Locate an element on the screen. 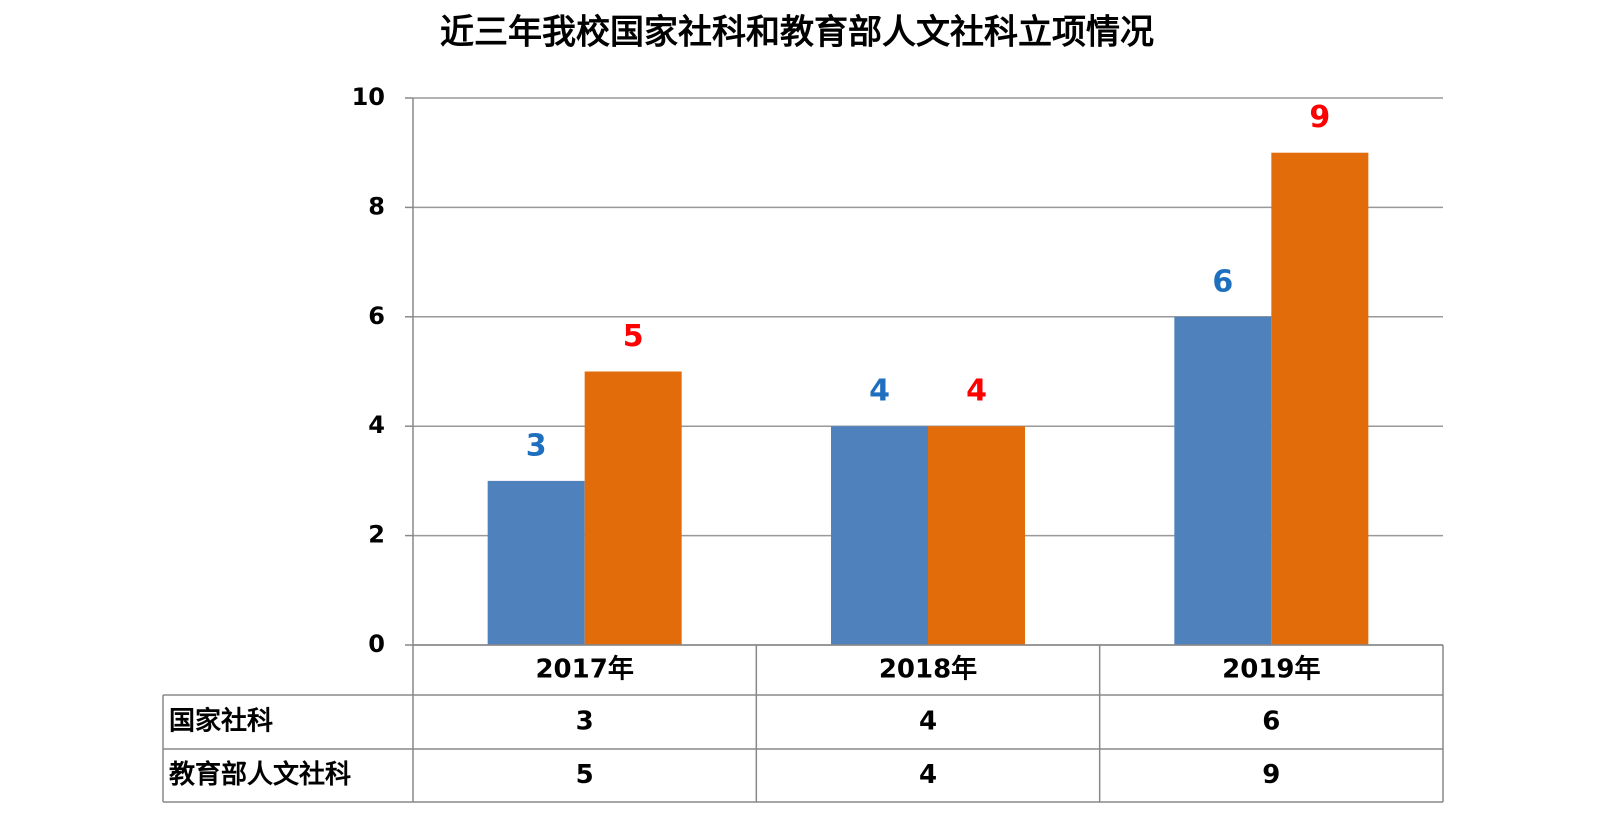 This screenshot has width=1619, height=816. y-tick-label: 6 is located at coordinates (376, 316).